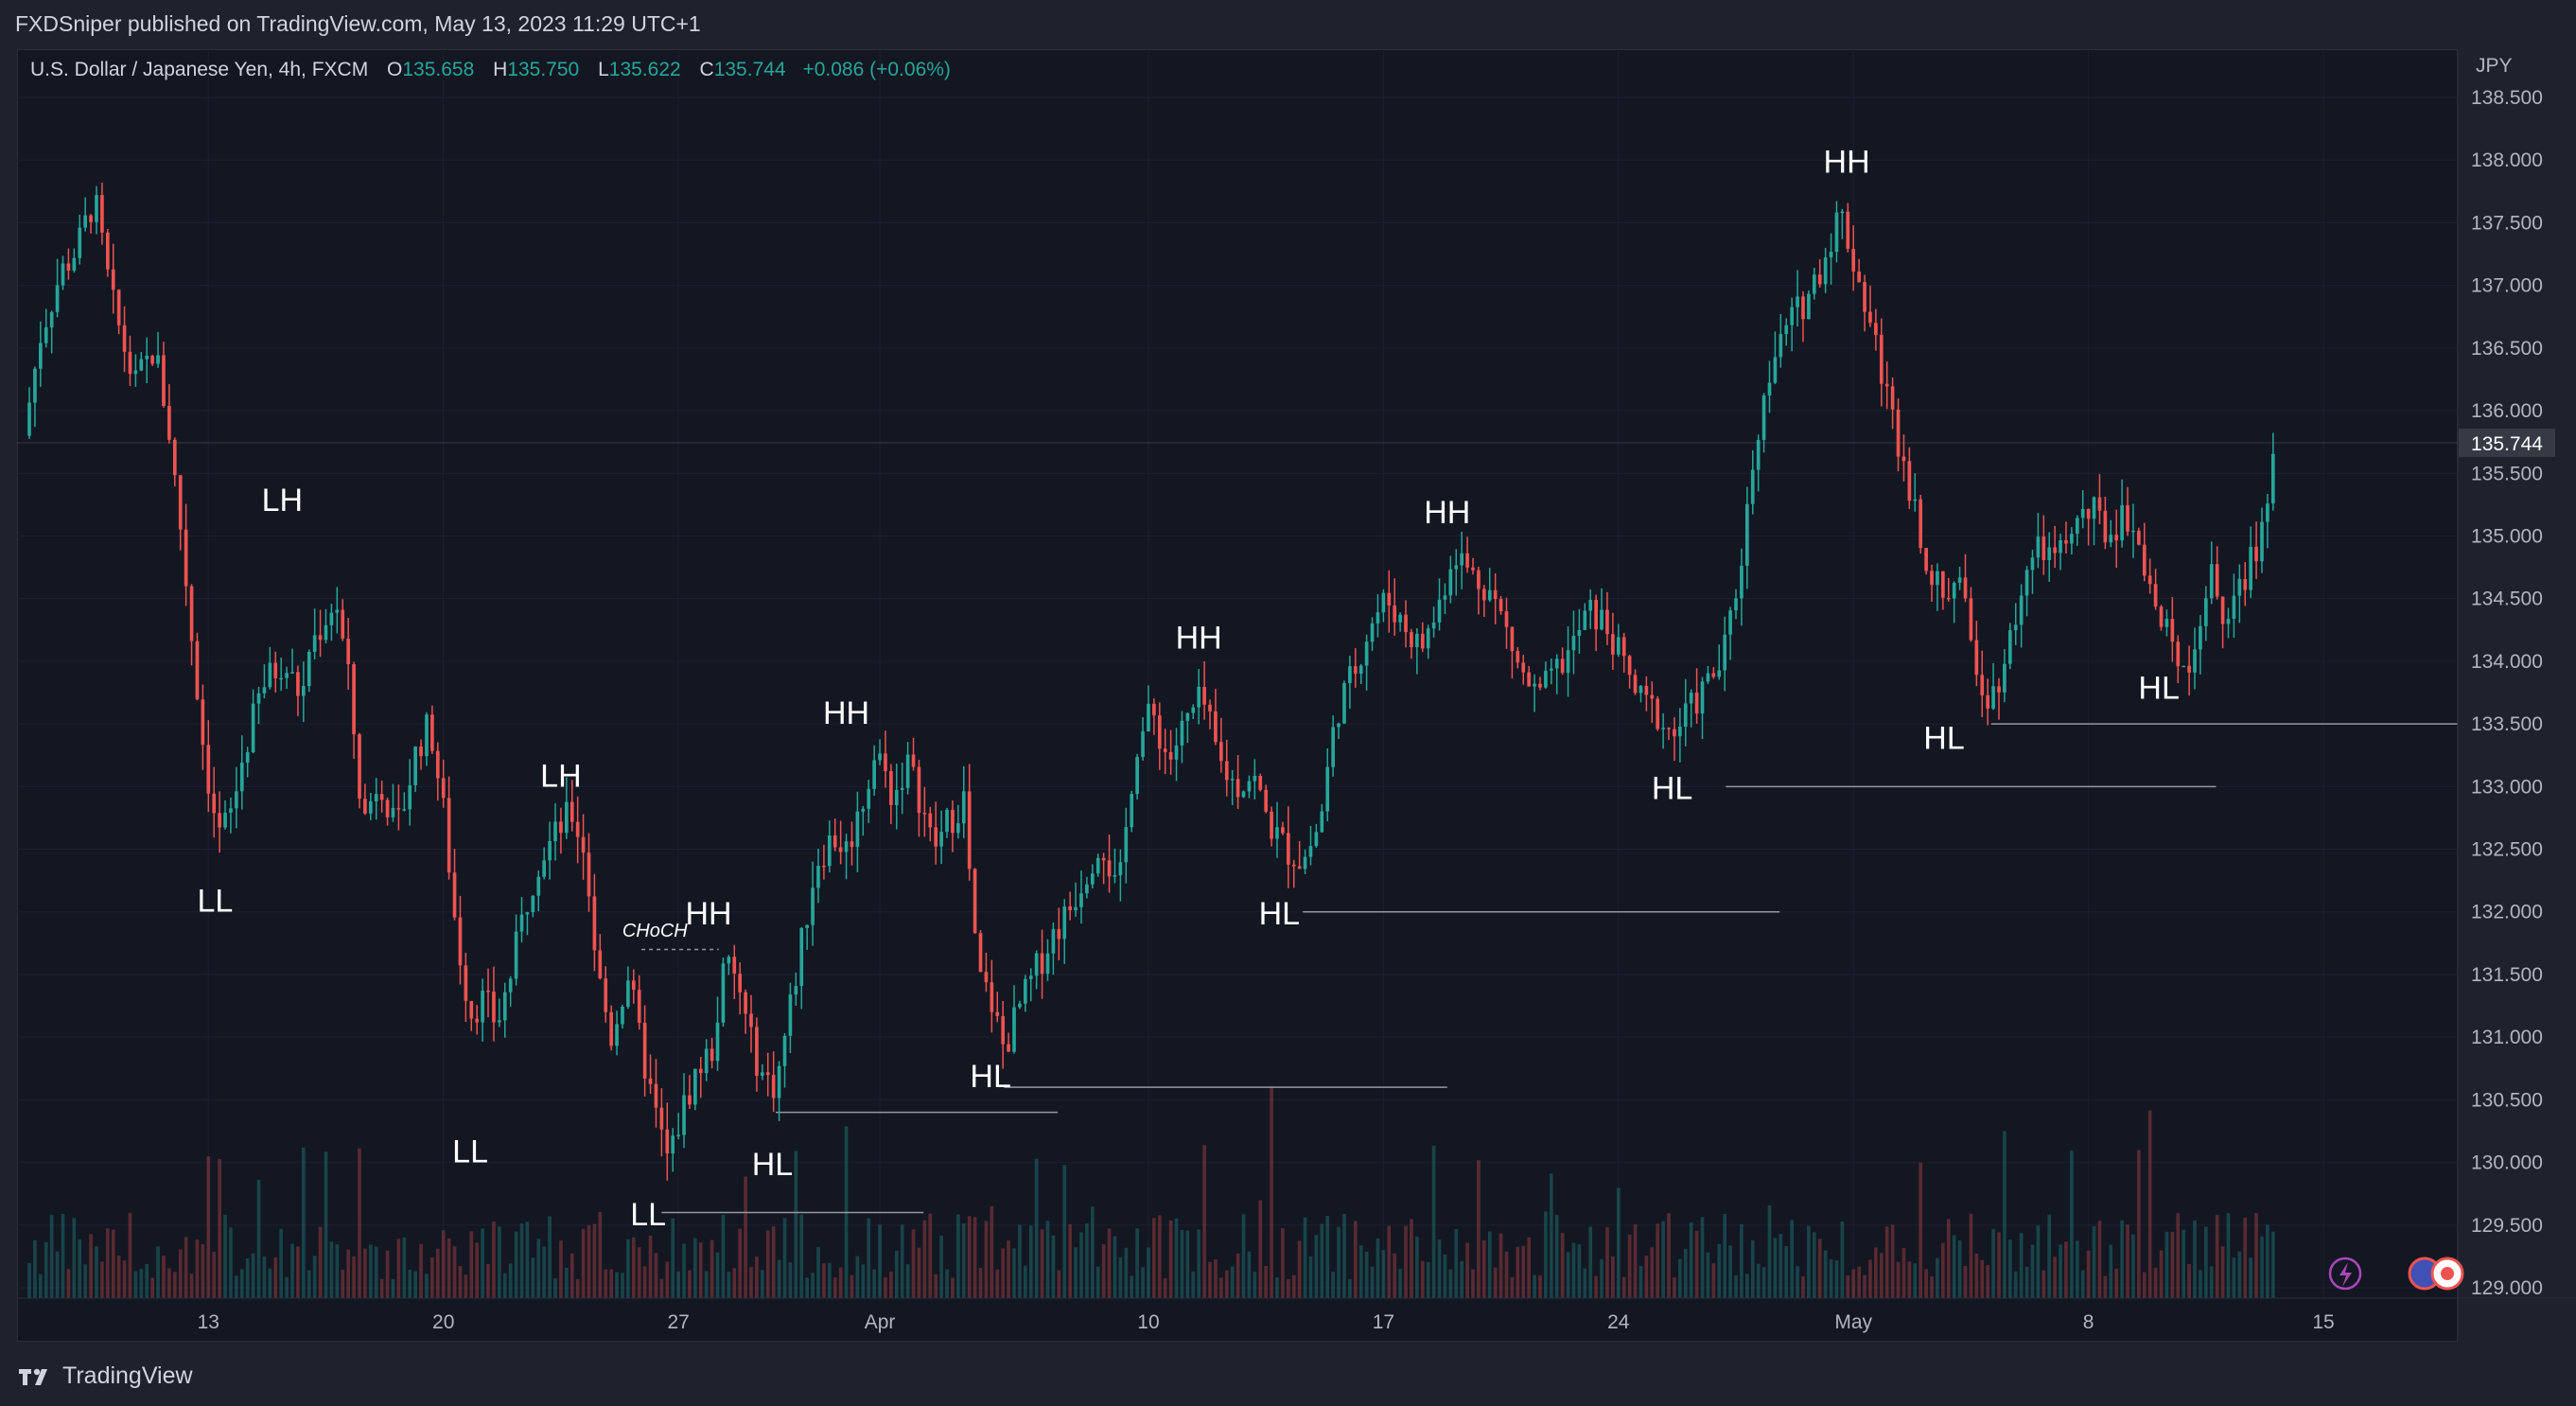  Describe the element at coordinates (209, 1322) in the screenshot. I see `time-tick-label: 13` at that location.